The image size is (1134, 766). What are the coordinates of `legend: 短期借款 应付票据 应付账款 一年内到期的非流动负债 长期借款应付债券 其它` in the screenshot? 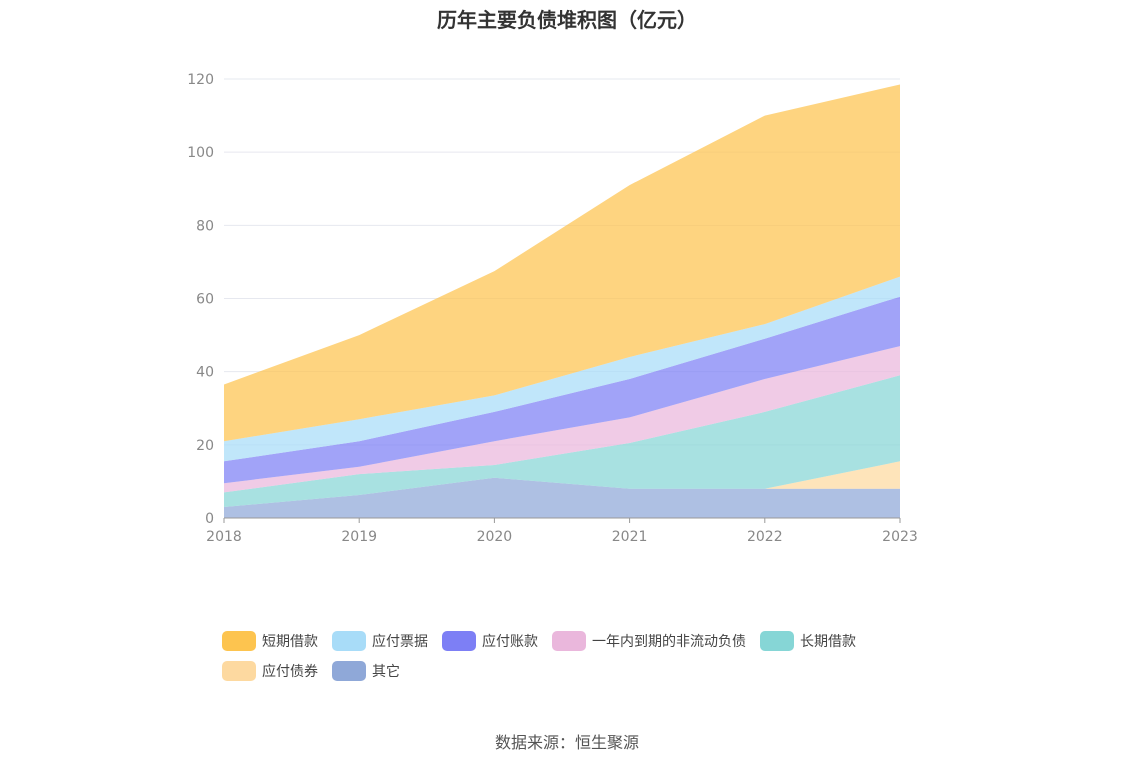 It's located at (582, 656).